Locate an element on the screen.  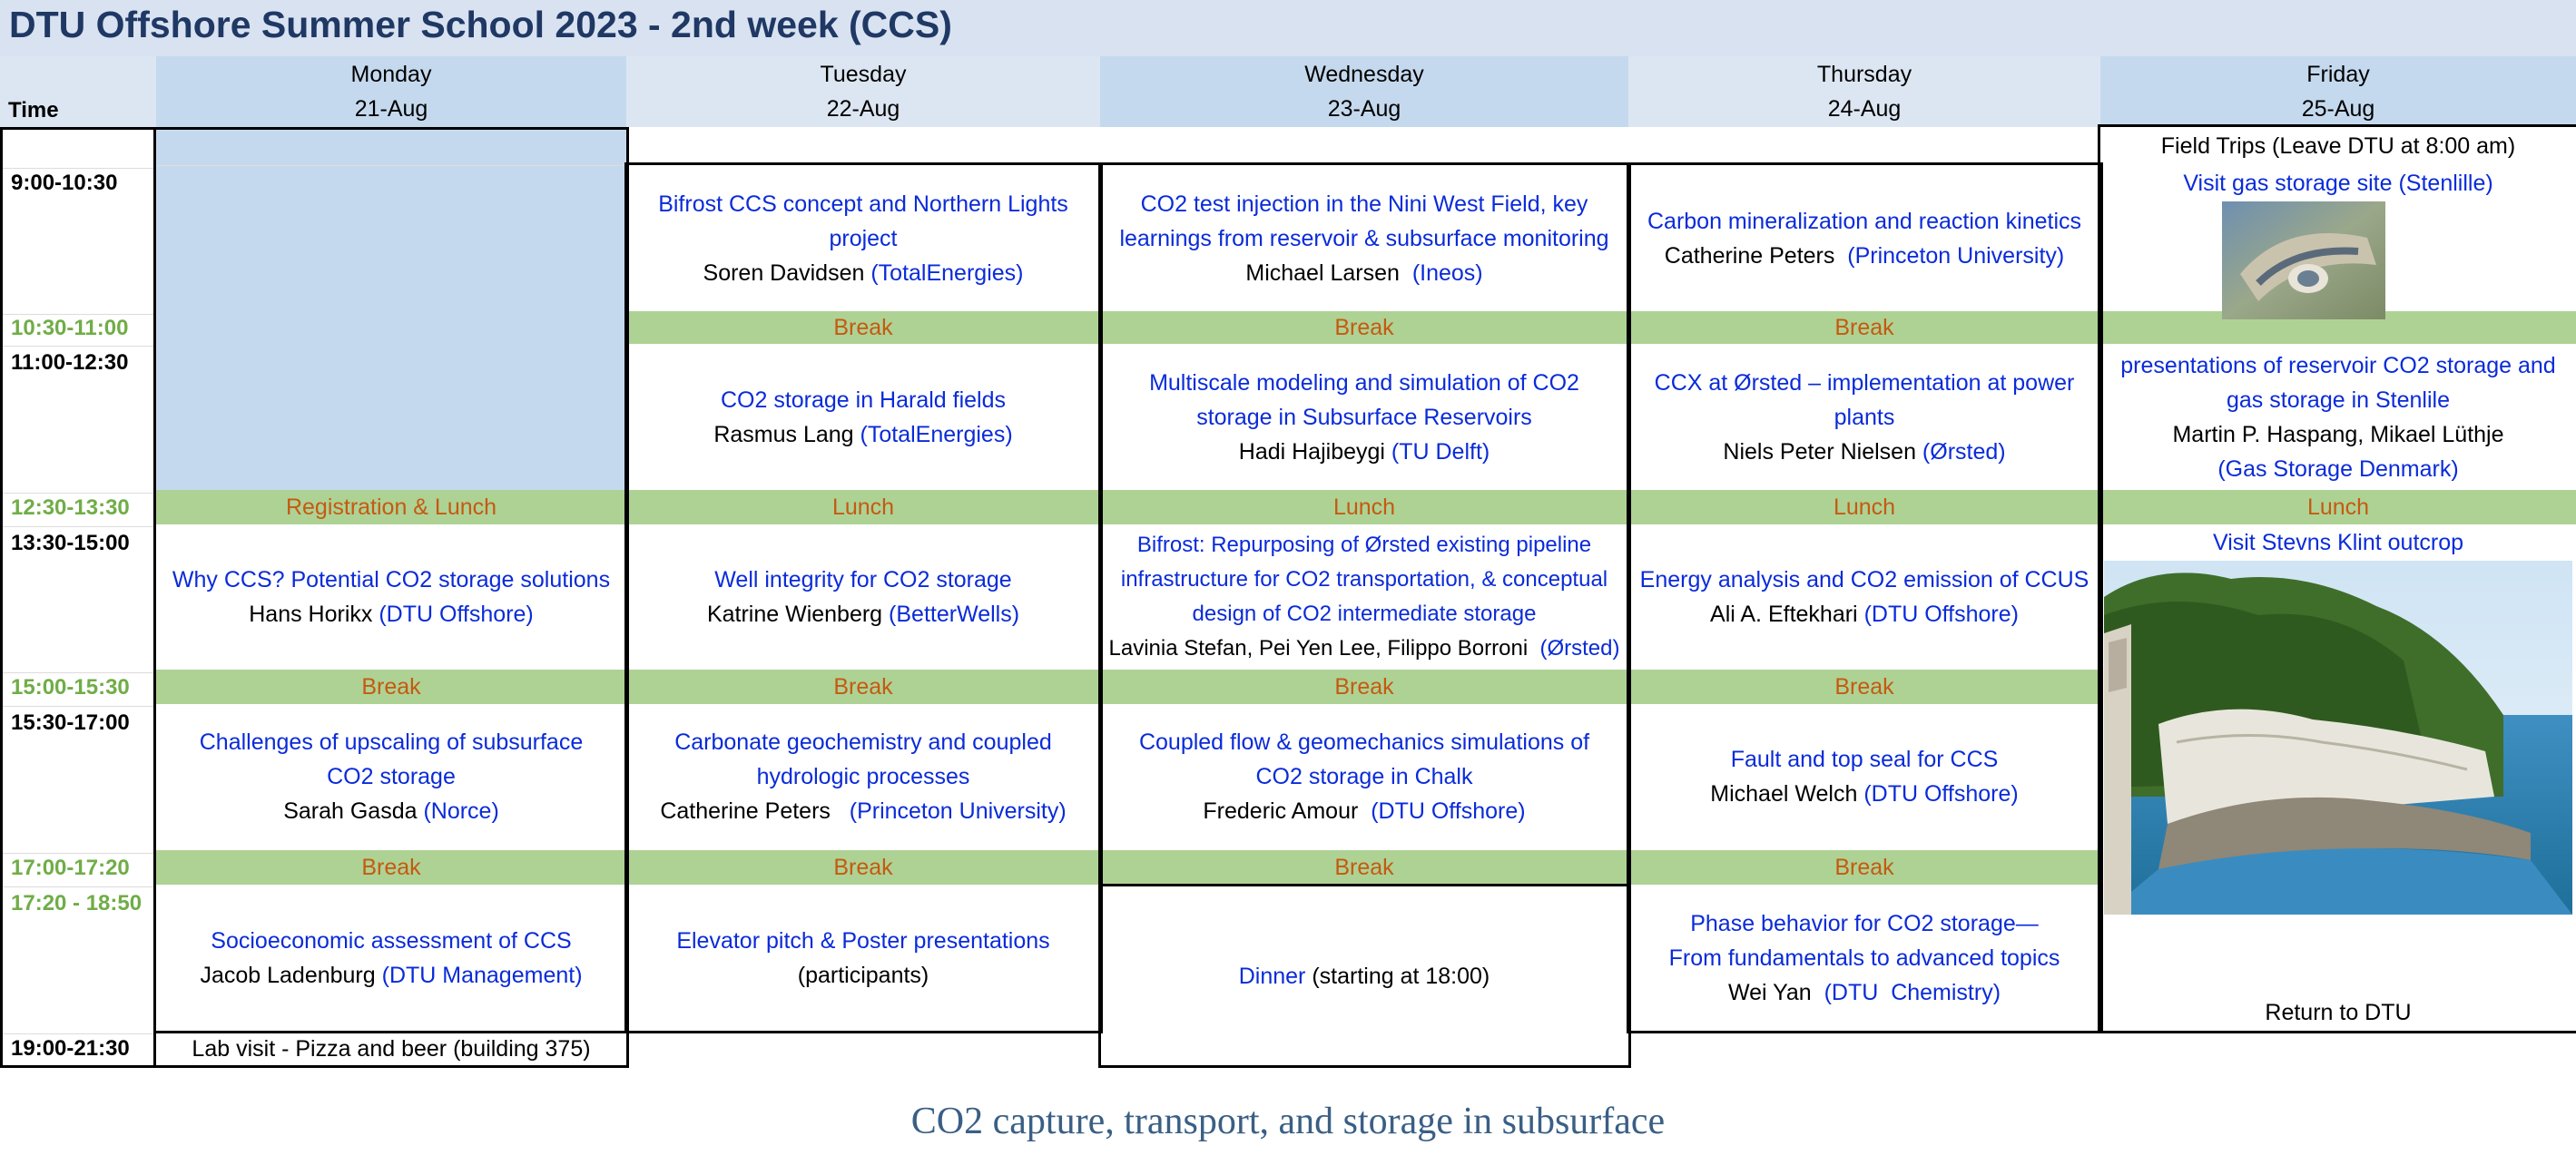
monday-break-3: Break is located at coordinates (391, 867).